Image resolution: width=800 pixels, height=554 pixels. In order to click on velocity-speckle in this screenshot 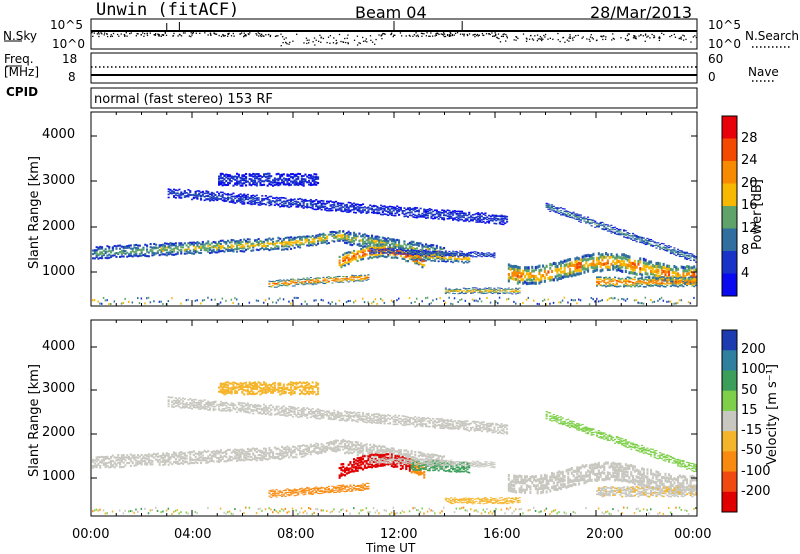, I will do `click(125, 510)`.